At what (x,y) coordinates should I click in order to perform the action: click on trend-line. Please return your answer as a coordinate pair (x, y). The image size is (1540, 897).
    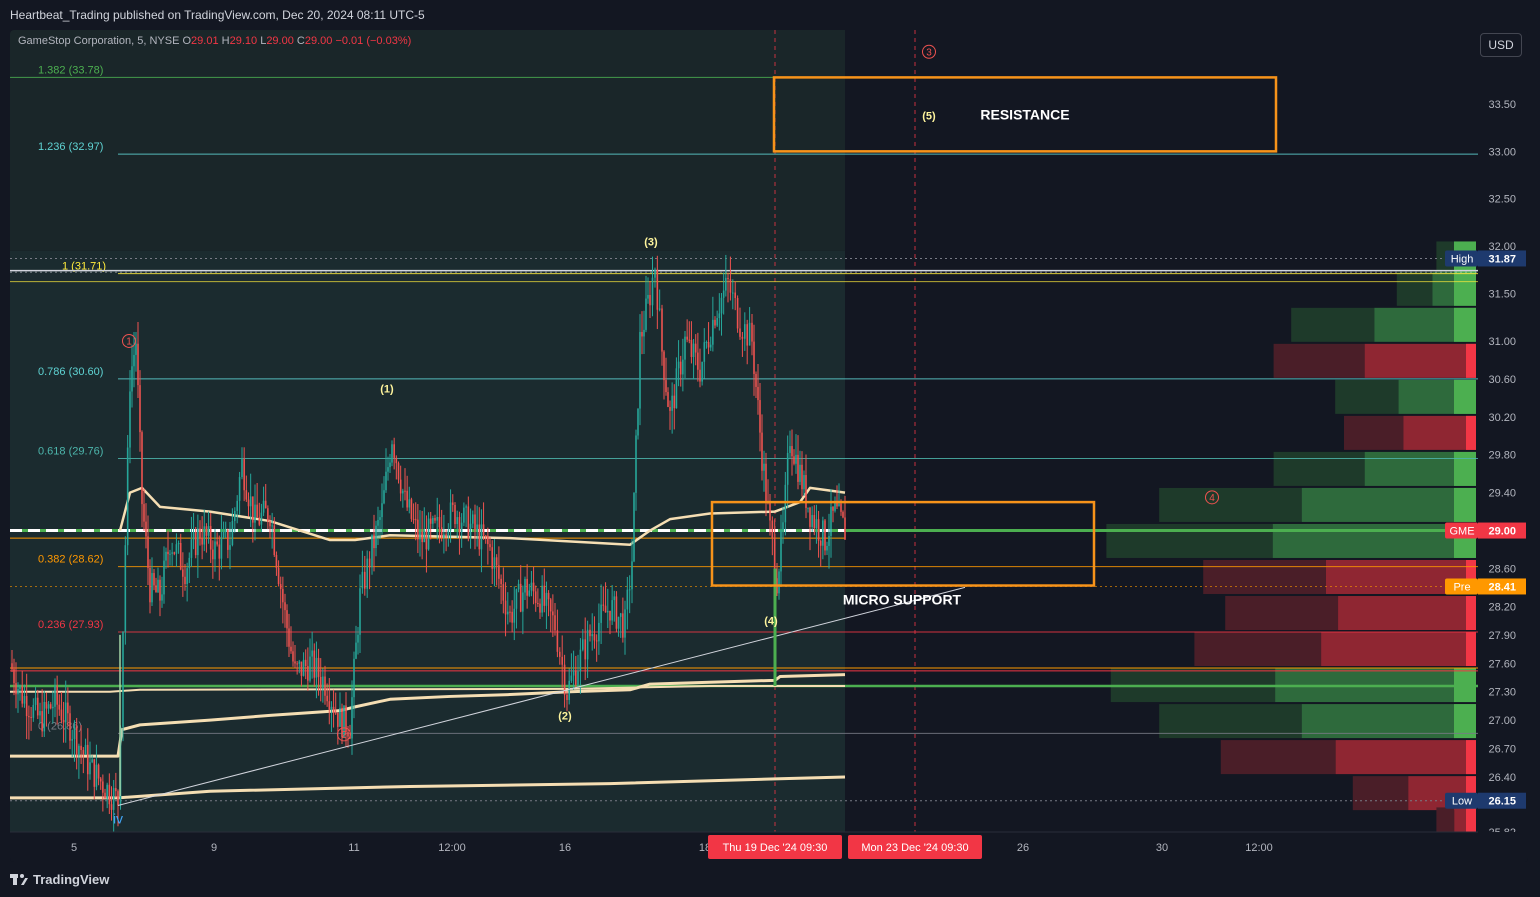
    Looking at the image, I should click on (541, 696).